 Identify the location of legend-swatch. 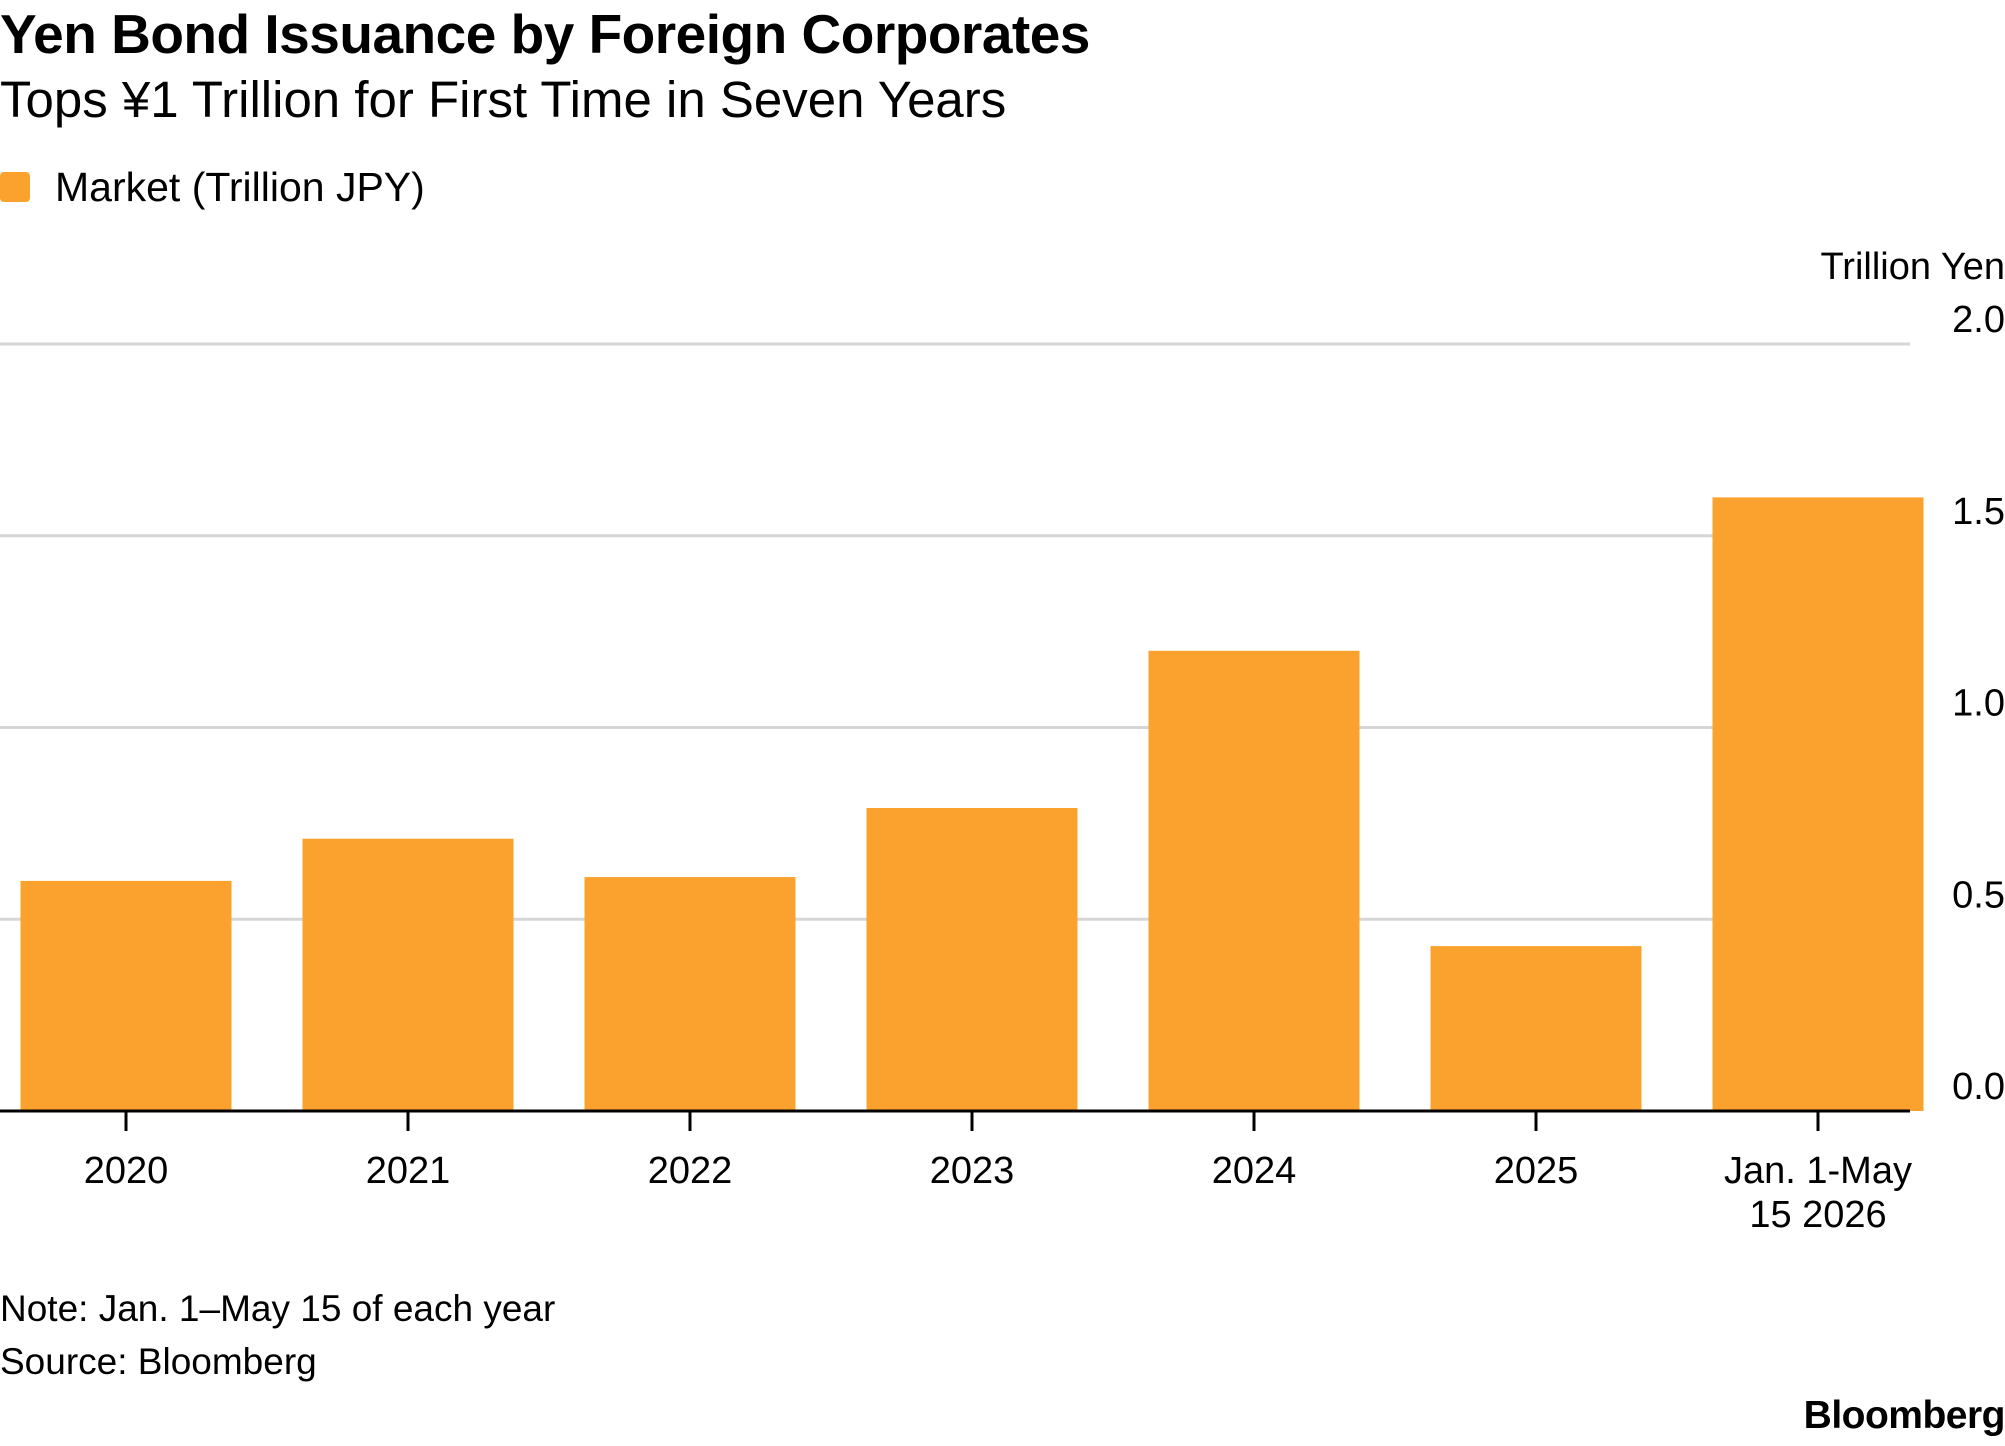
(15, 187).